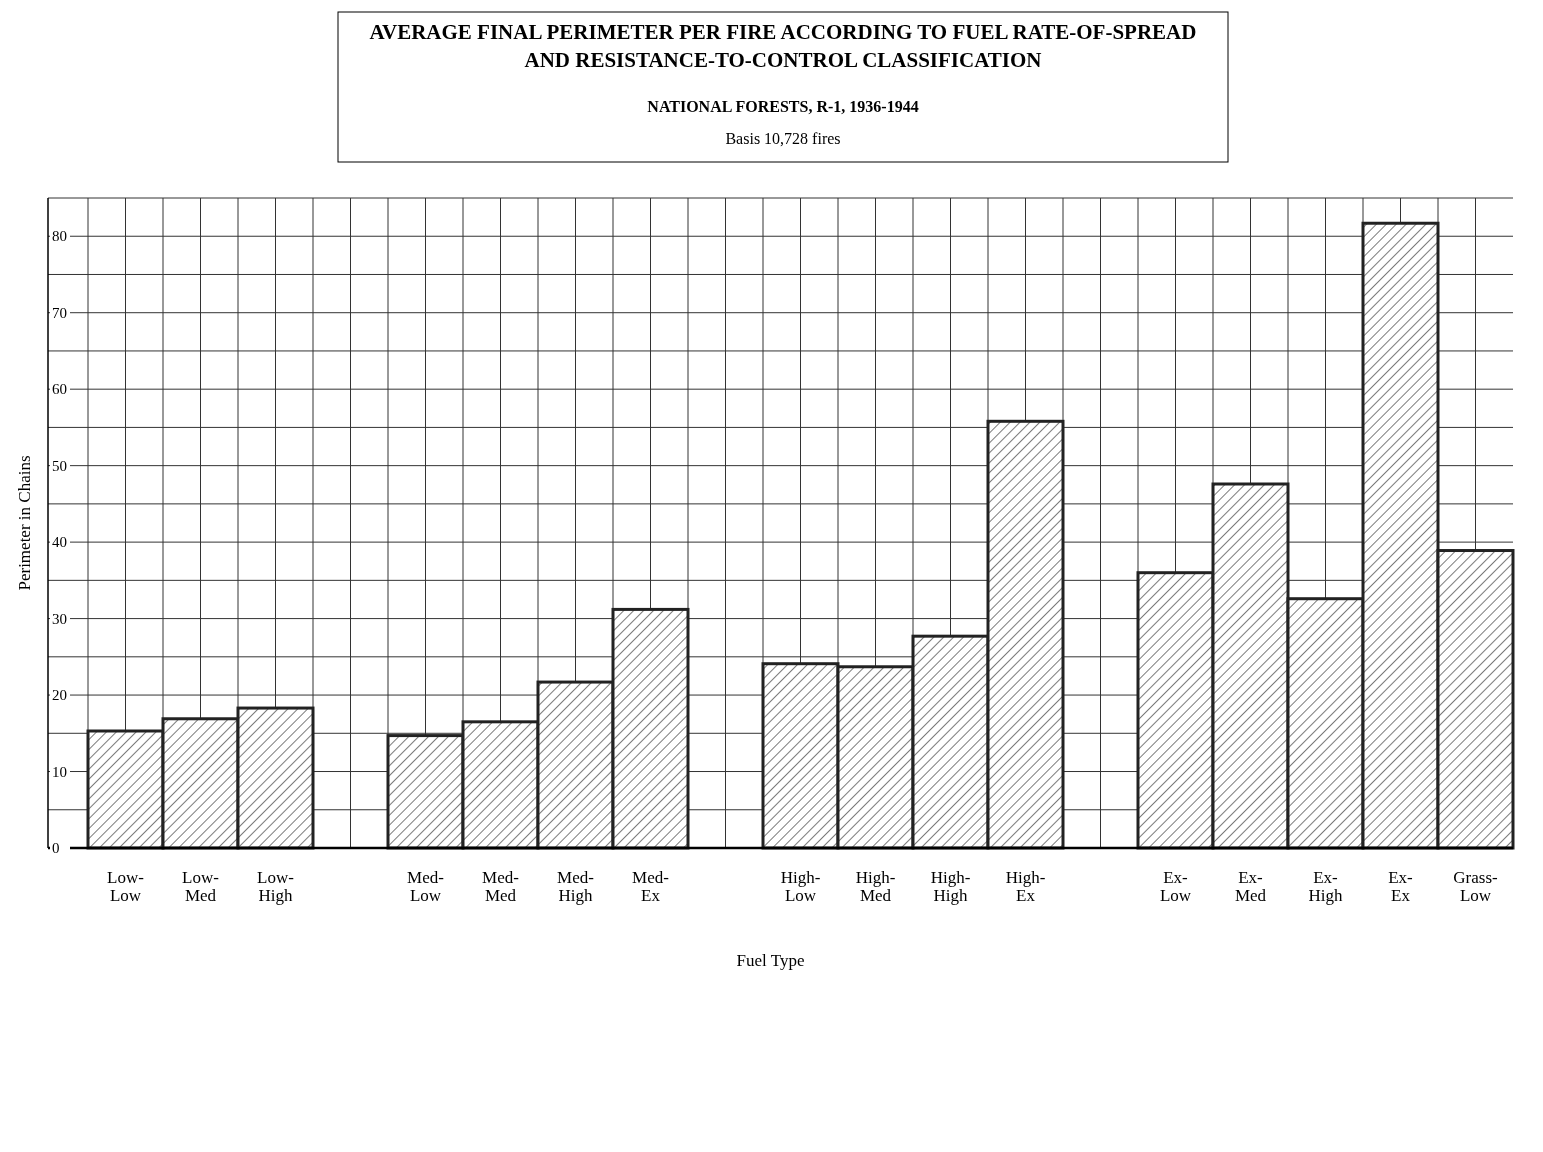 This screenshot has width=1543, height=1152. What do you see at coordinates (770, 960) in the screenshot?
I see `x-axis-title: Fuel Type` at bounding box center [770, 960].